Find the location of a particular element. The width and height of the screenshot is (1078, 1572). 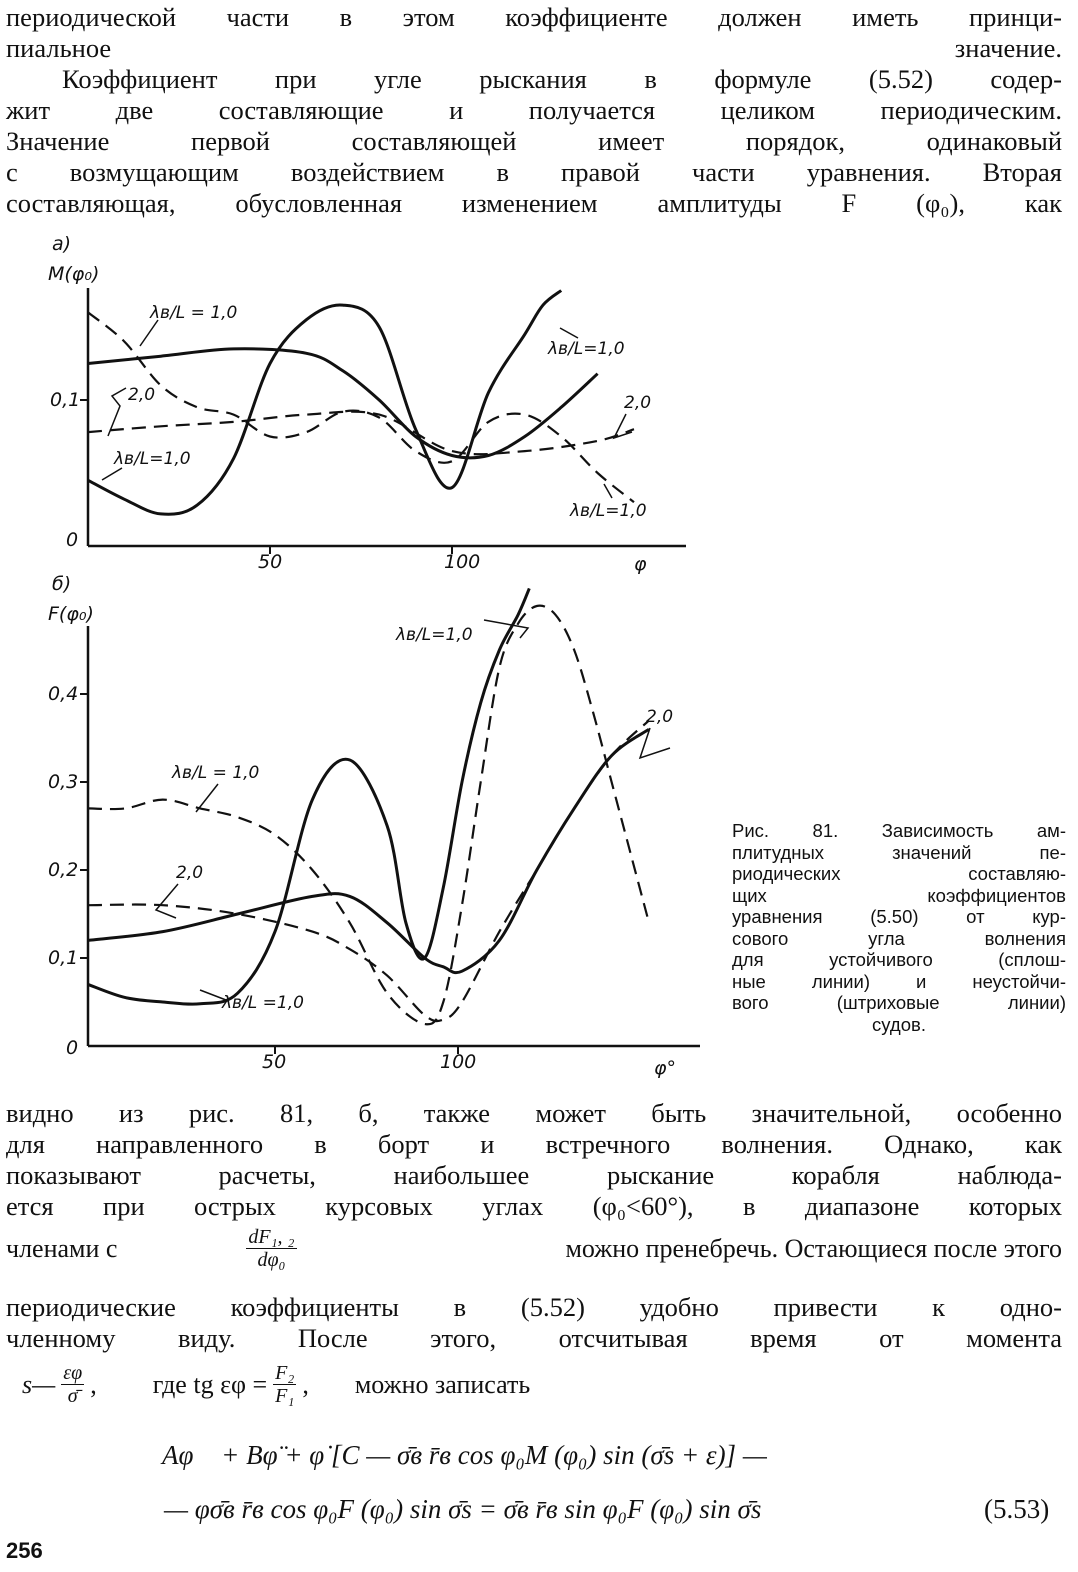

panel-a-zero: 0 is located at coordinates (72, 540).